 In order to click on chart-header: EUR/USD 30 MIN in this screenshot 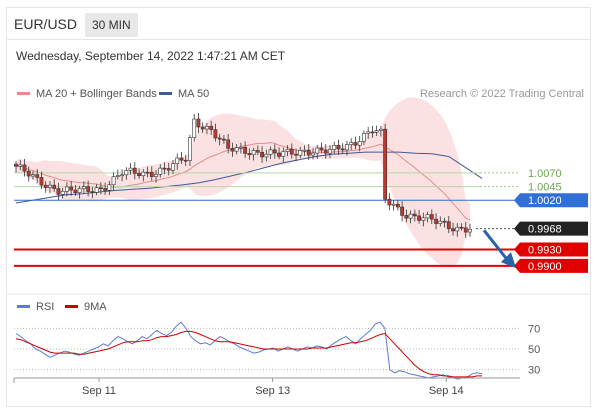, I will do `click(298, 23)`.